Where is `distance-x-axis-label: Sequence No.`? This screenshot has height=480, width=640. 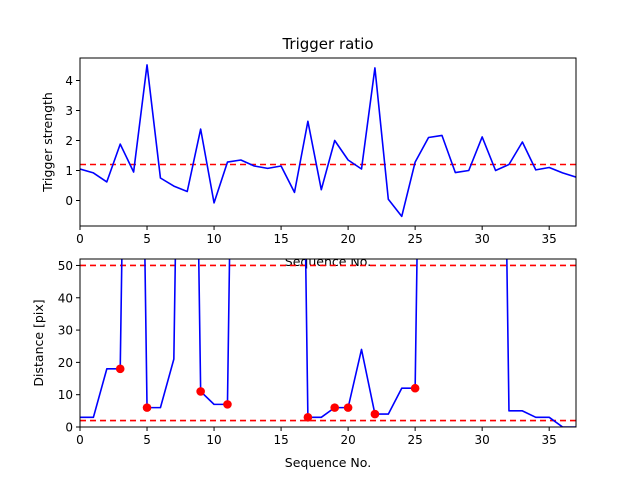 distance-x-axis-label: Sequence No. is located at coordinates (328, 462).